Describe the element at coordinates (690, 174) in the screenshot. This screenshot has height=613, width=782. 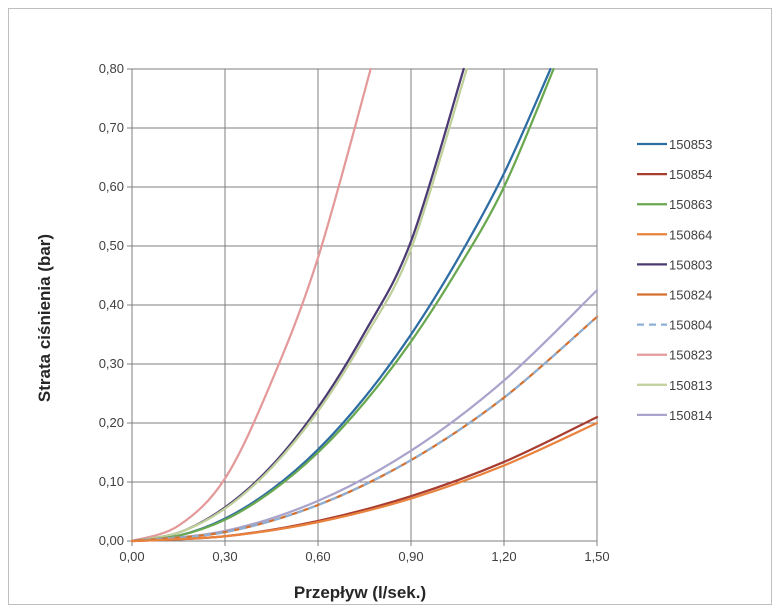
I see `legend-label-150854: 150854` at that location.